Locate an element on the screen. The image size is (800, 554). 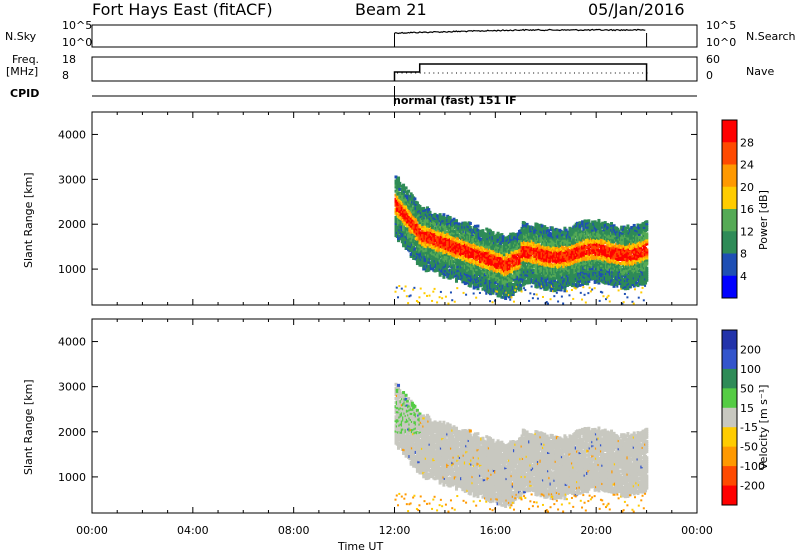
freq-tick-top: 18 is located at coordinates (69, 59).